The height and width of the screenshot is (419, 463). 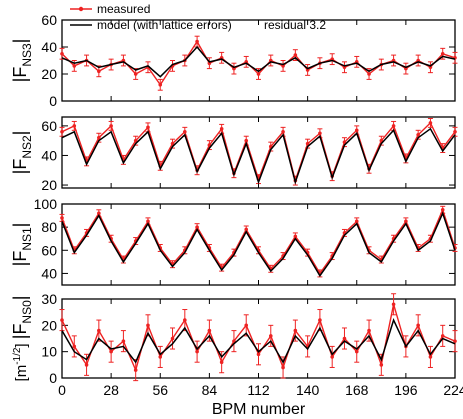 What do you see at coordinates (258, 390) in the screenshot?
I see `x-tick-label: 112` at bounding box center [258, 390].